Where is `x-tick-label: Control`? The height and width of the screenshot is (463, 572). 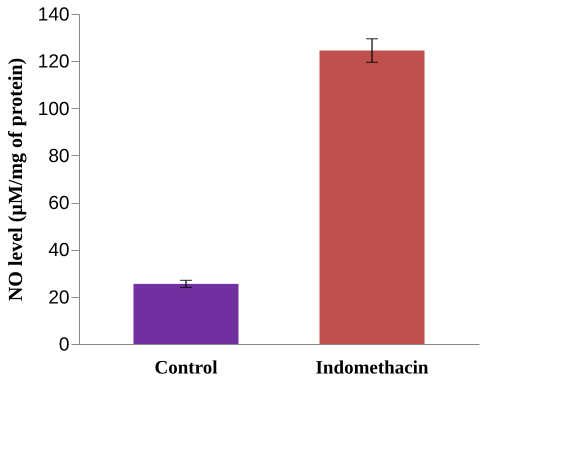 x-tick-label: Control is located at coordinates (186, 368).